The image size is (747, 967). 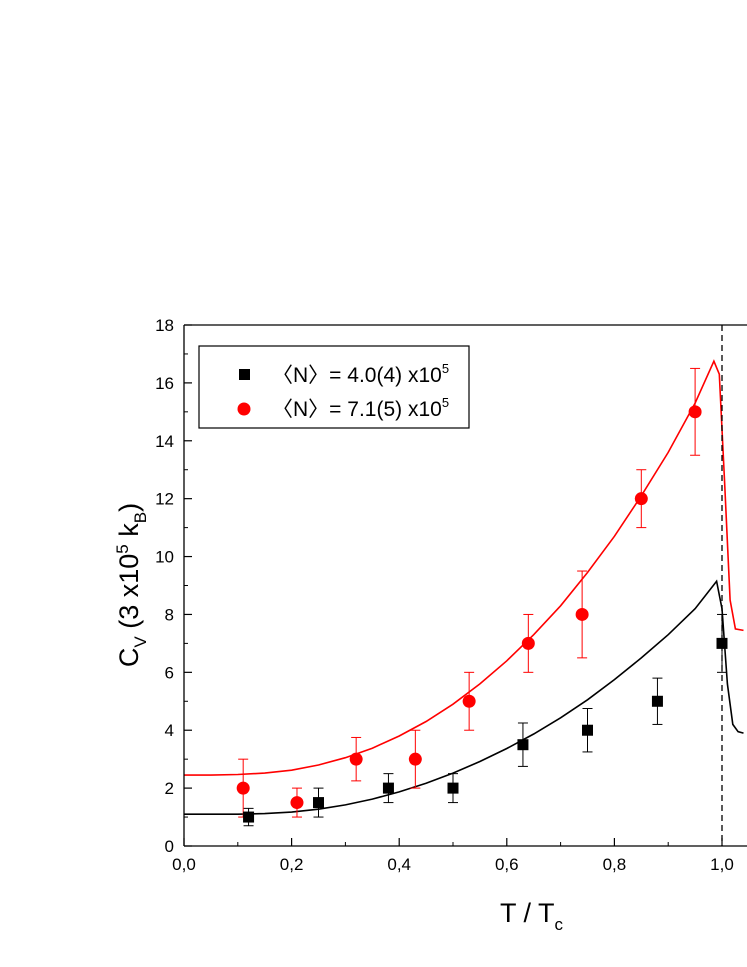 I want to click on x-tick-label: 0,2, so click(x=292, y=864).